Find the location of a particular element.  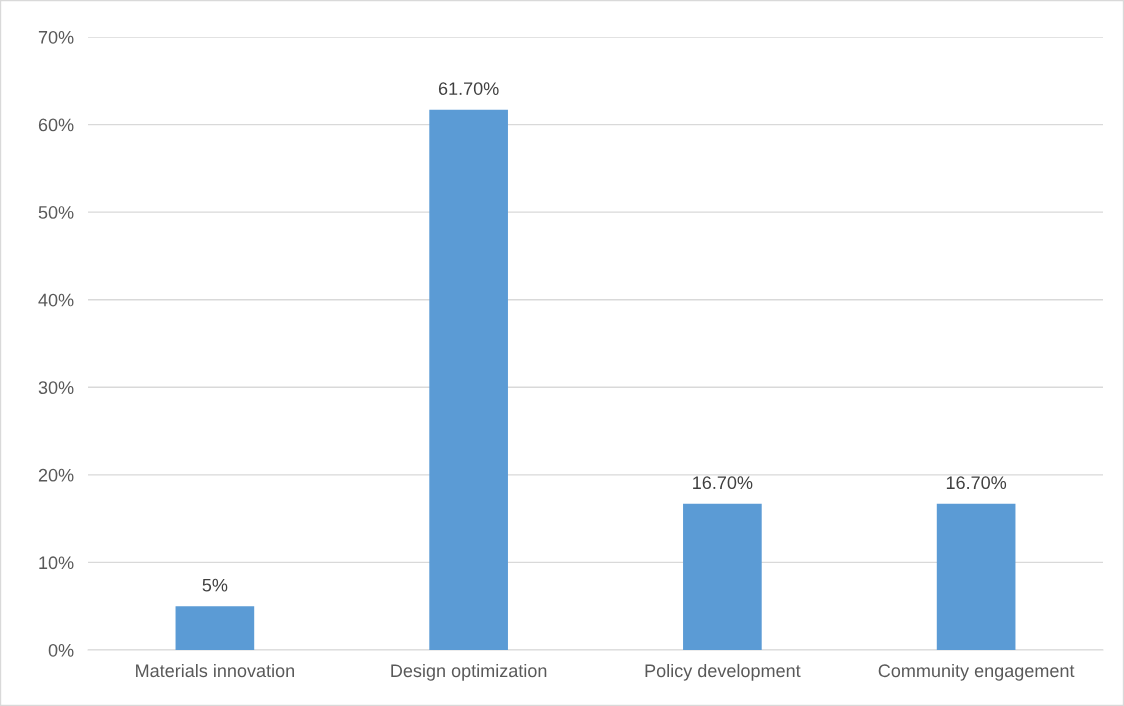

y-tick-label: 20% is located at coordinates (56, 475).